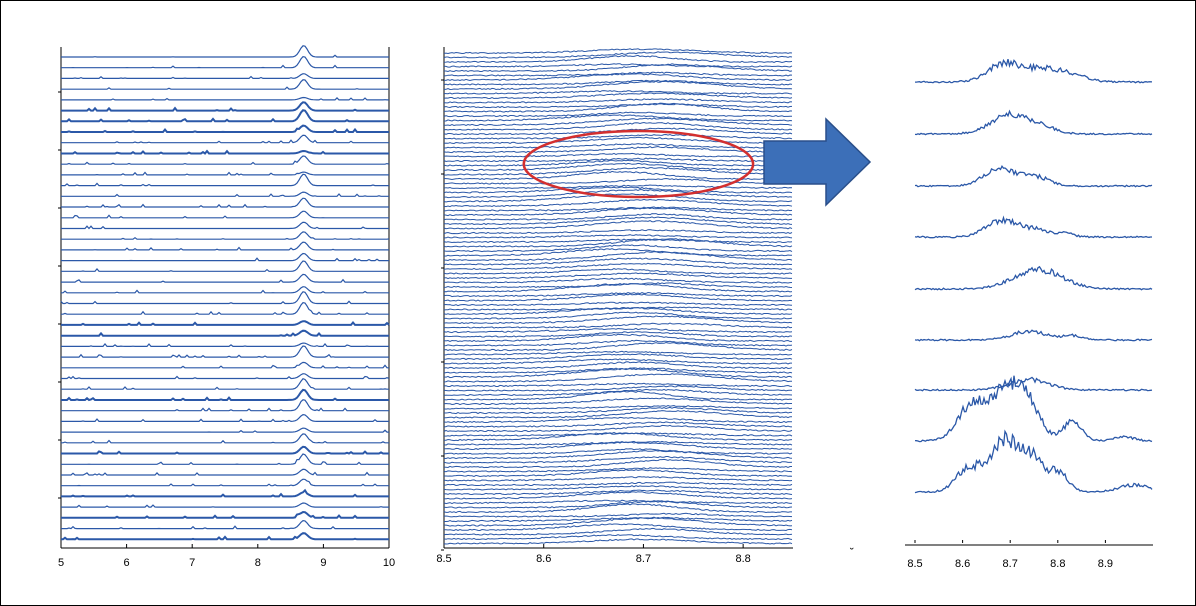 The width and height of the screenshot is (1196, 606). Describe the element at coordinates (61, 563) in the screenshot. I see `left-x-tick-label: 5` at that location.